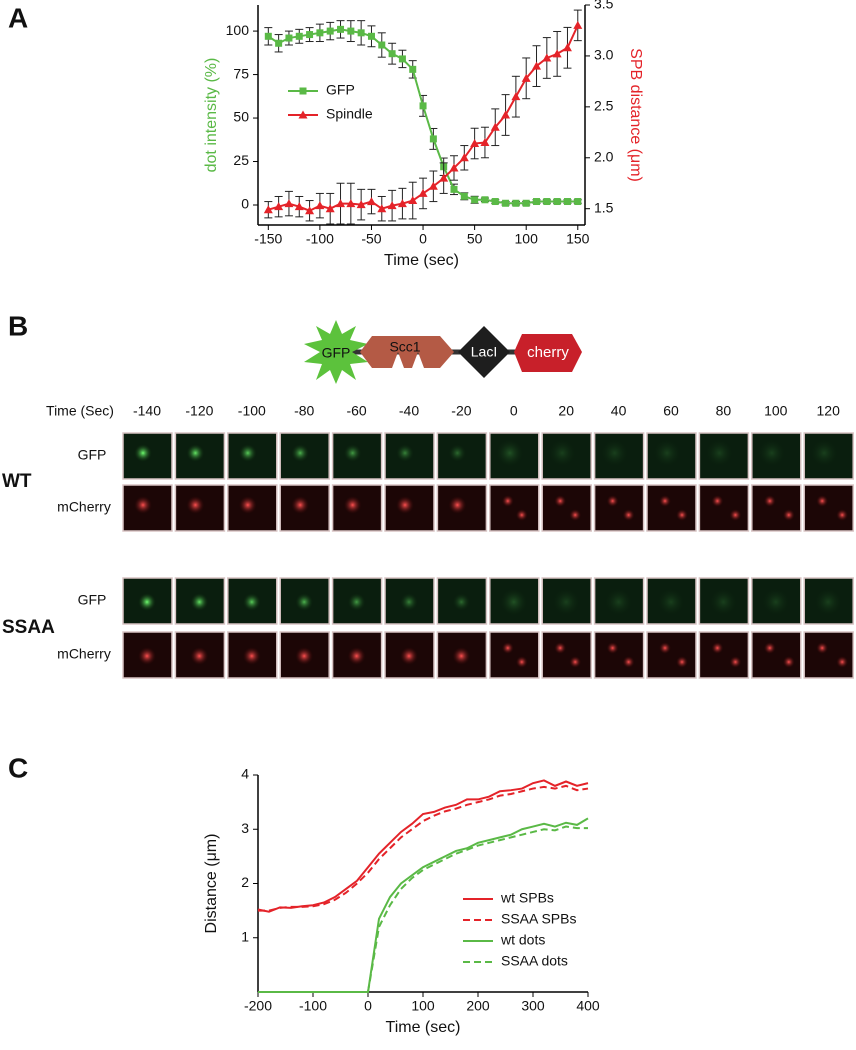 This screenshot has width=856, height=1050. What do you see at coordinates (238, 30) in the screenshot?
I see `y-tick-label: 100` at bounding box center [238, 30].